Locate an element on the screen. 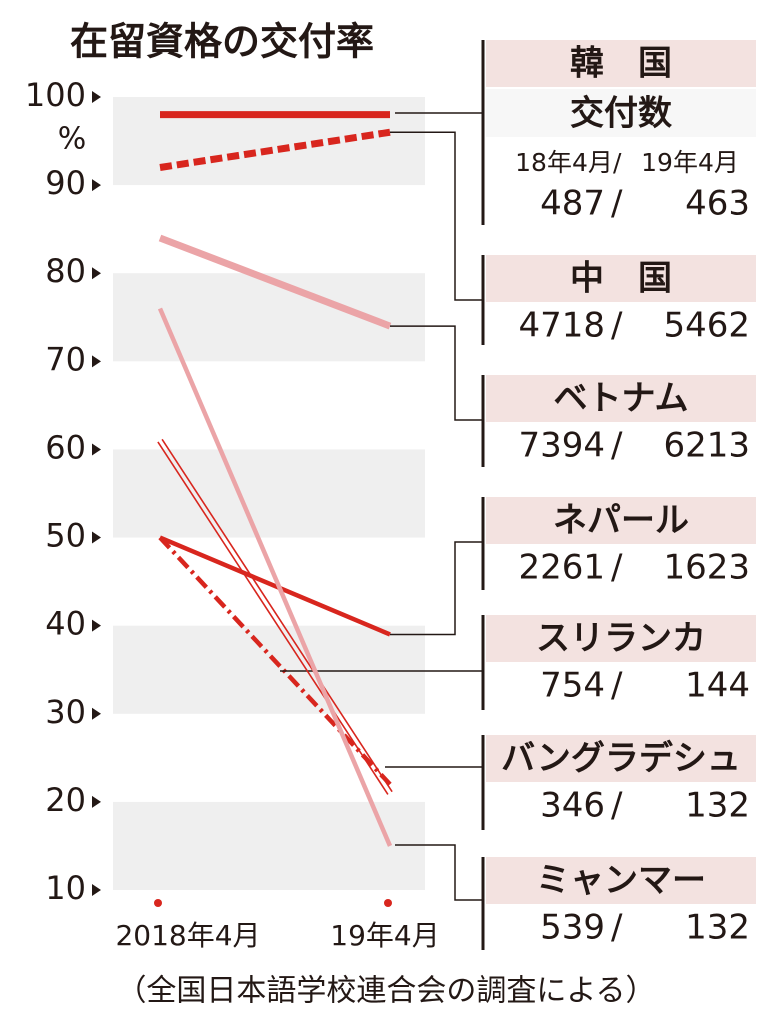 This screenshot has width=773, height=1024. y-unit: % is located at coordinates (72, 139).